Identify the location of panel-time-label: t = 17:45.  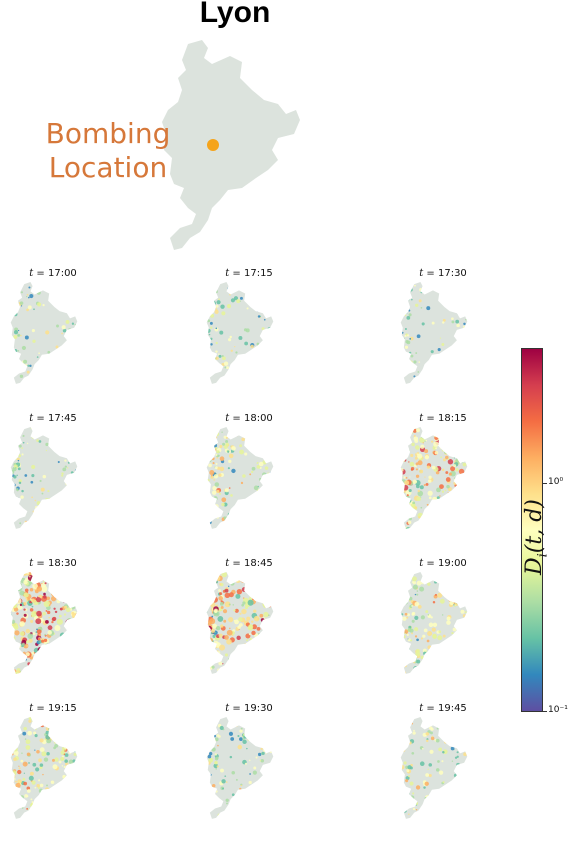
(53, 418).